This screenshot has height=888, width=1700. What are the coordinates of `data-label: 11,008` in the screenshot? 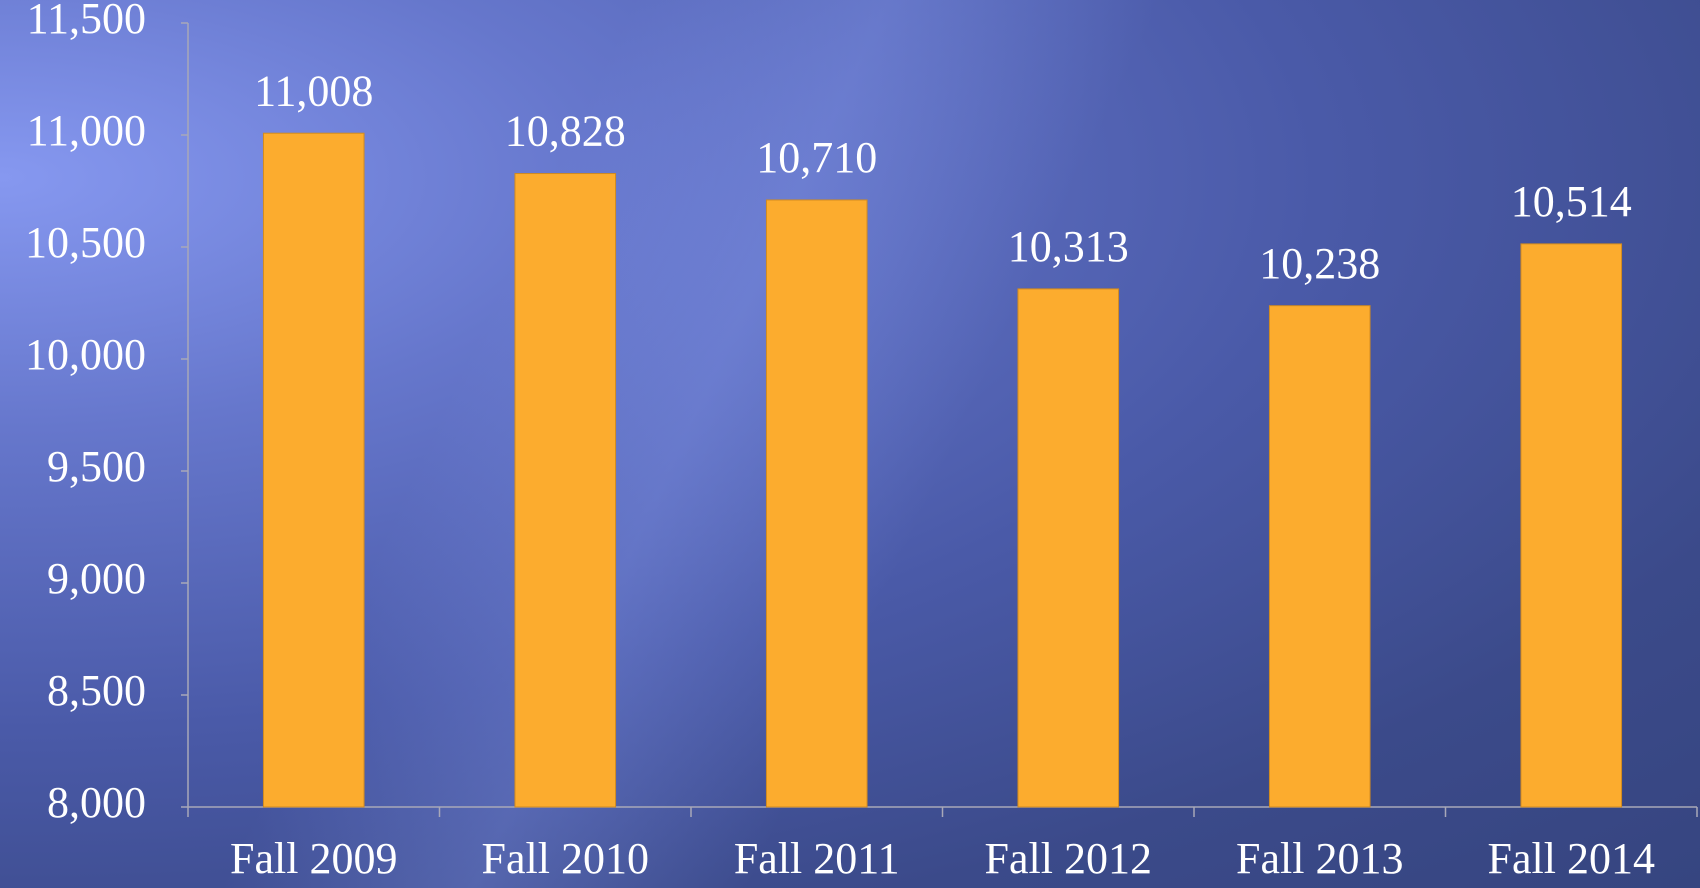 It's located at (313, 90).